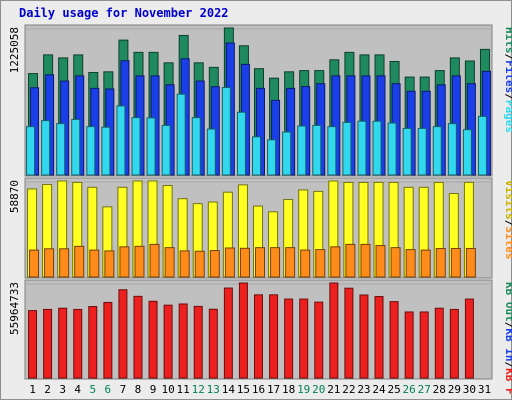 This screenshot has height=400, width=512. Describe the element at coordinates (409, 389) in the screenshot. I see `x-tick-label-26: 26` at that location.